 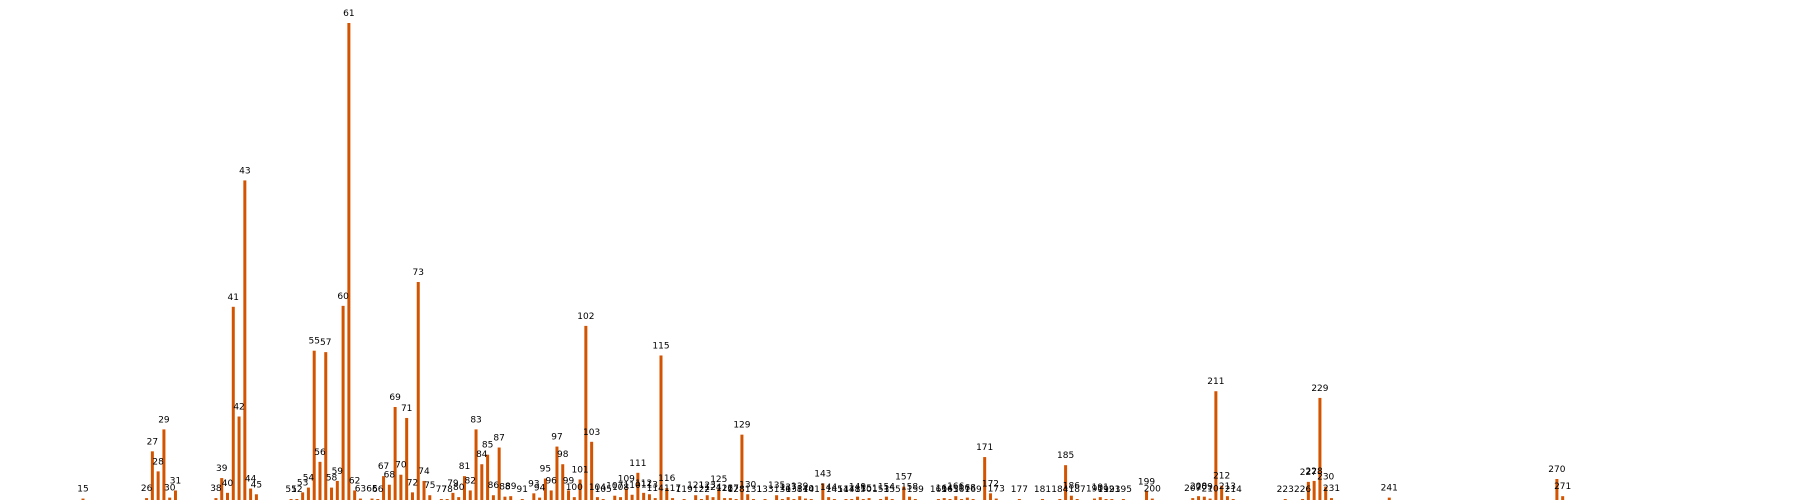 I want to click on bar-label-79: 79, so click(x=453, y=484).